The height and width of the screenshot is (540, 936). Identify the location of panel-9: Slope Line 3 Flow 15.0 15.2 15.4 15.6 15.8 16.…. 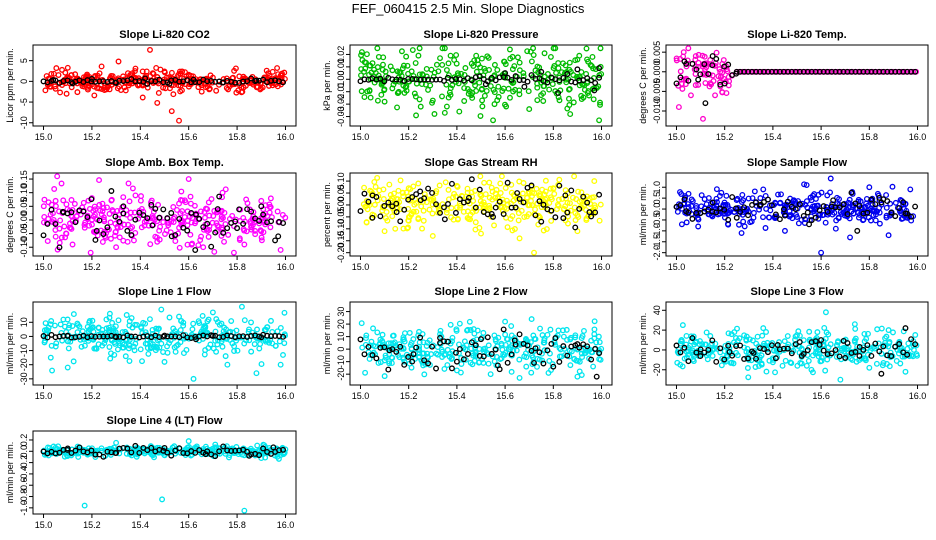
(783, 343).